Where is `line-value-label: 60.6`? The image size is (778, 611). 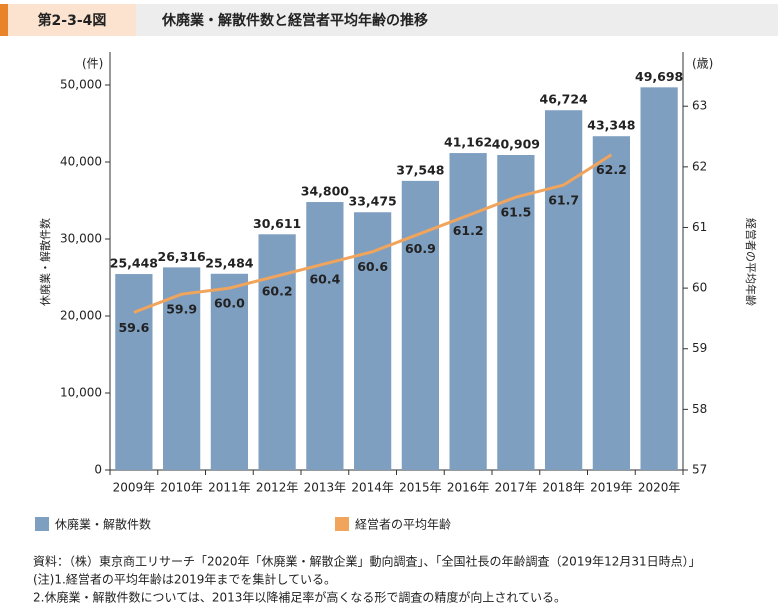 line-value-label: 60.6 is located at coordinates (372, 266).